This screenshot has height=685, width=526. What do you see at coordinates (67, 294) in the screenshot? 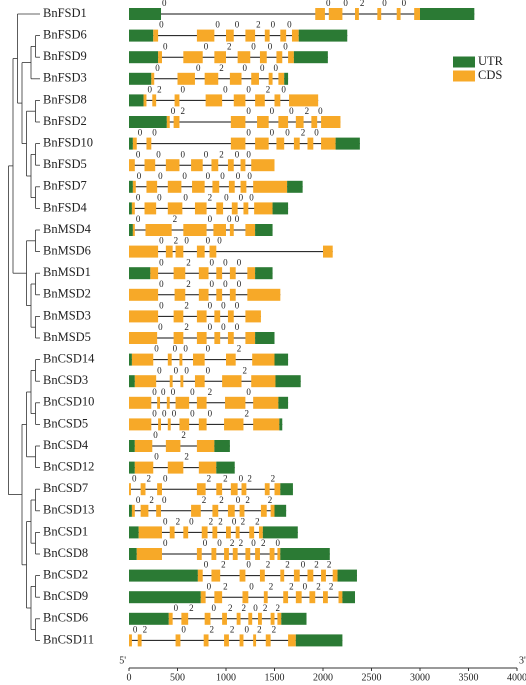
I see `gene-name: BnMSD2` at bounding box center [67, 294].